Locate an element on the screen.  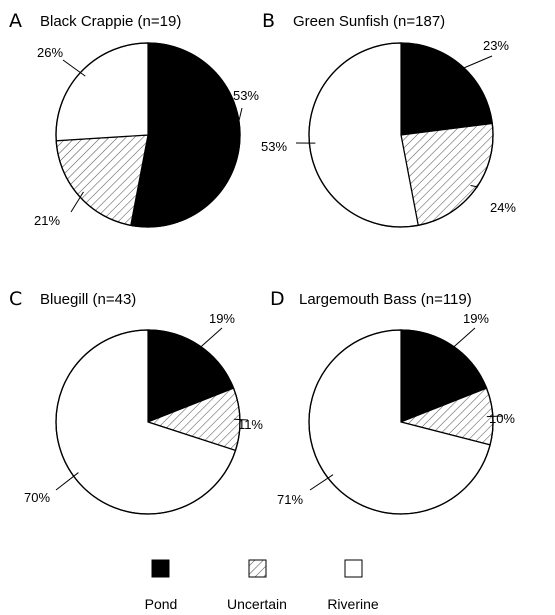
slice-label-riverine: 53% is located at coordinates (274, 146).